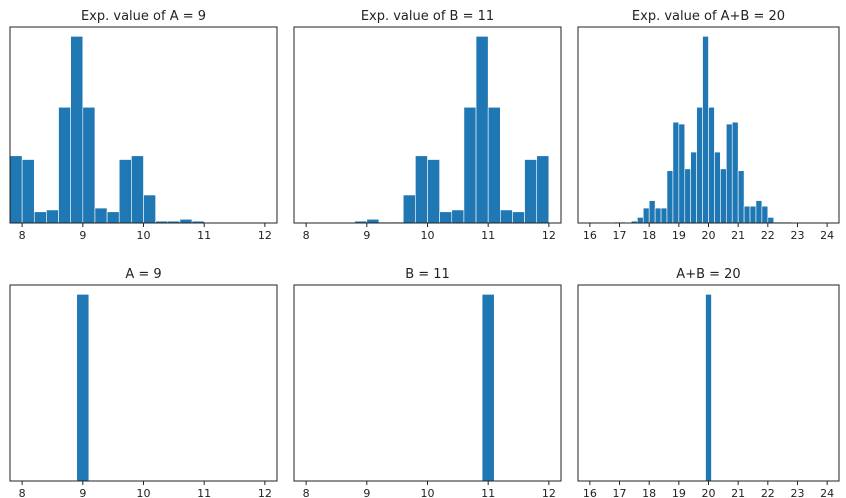 This screenshot has height=498, width=846. I want to click on chart-panel: B = 11 8 9 10 11 12, so click(427, 382).